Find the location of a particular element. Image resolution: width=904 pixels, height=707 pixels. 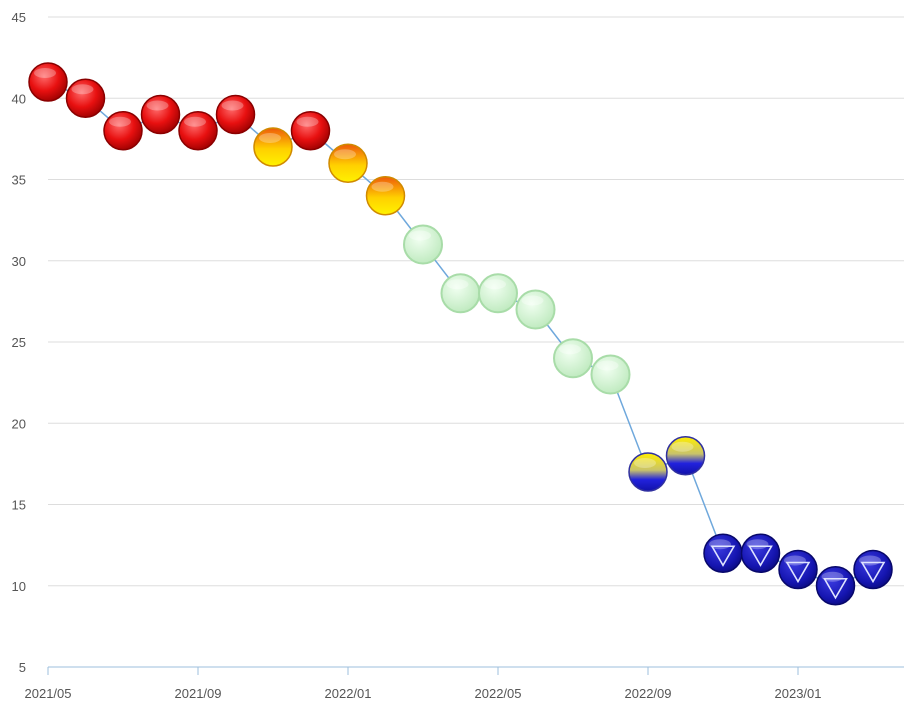

y-tick-label: 5 is located at coordinates (22, 667).